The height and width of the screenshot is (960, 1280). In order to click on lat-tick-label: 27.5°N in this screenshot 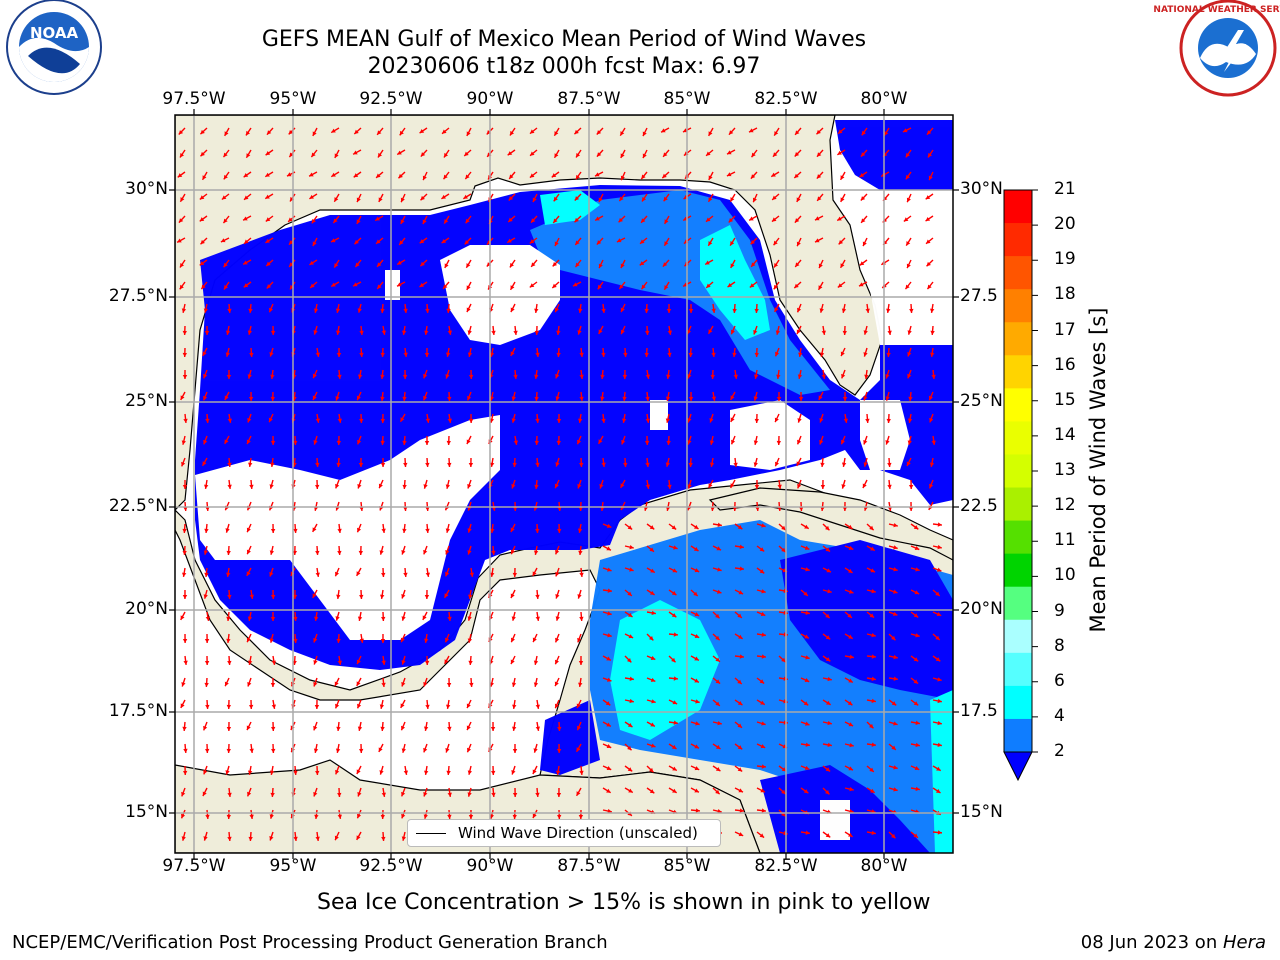, I will do `click(138, 296)`.